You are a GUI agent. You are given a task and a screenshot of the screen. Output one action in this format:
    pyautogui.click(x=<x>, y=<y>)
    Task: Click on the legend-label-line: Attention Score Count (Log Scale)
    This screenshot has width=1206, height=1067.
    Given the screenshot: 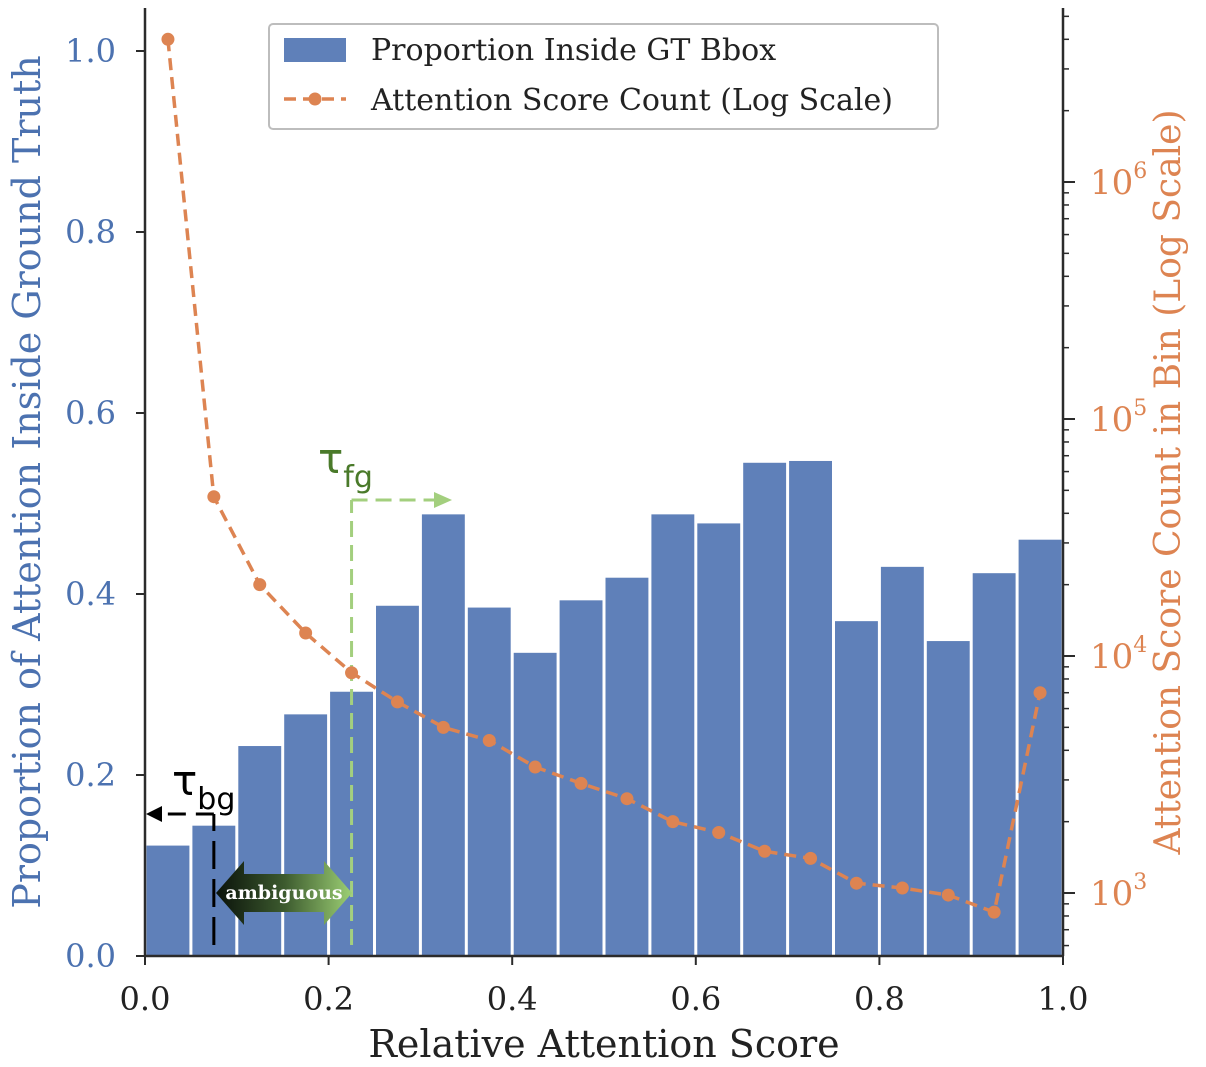 What is the action you would take?
    pyautogui.click(x=631, y=100)
    